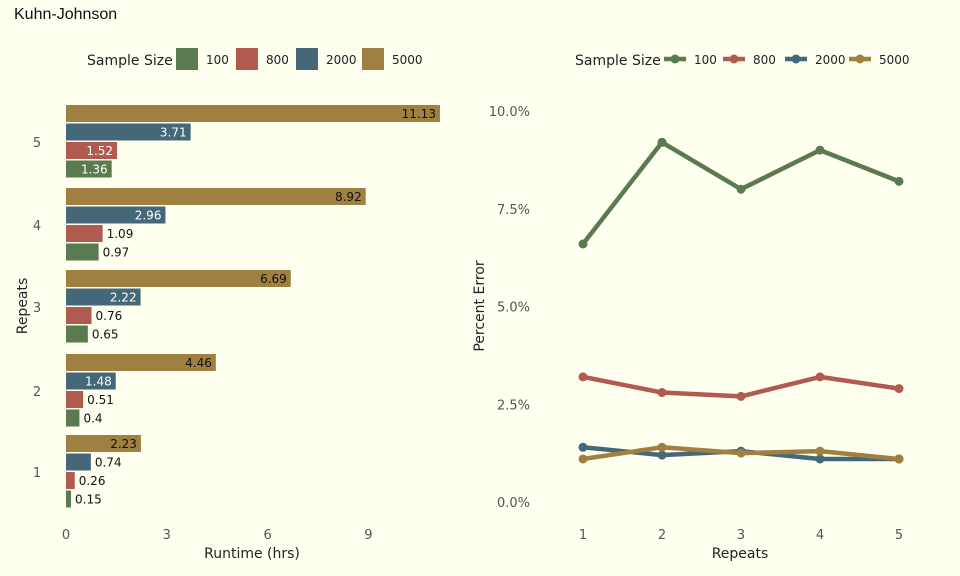  Describe the element at coordinates (198, 363) in the screenshot. I see `bar-data-label: 4.46` at that location.